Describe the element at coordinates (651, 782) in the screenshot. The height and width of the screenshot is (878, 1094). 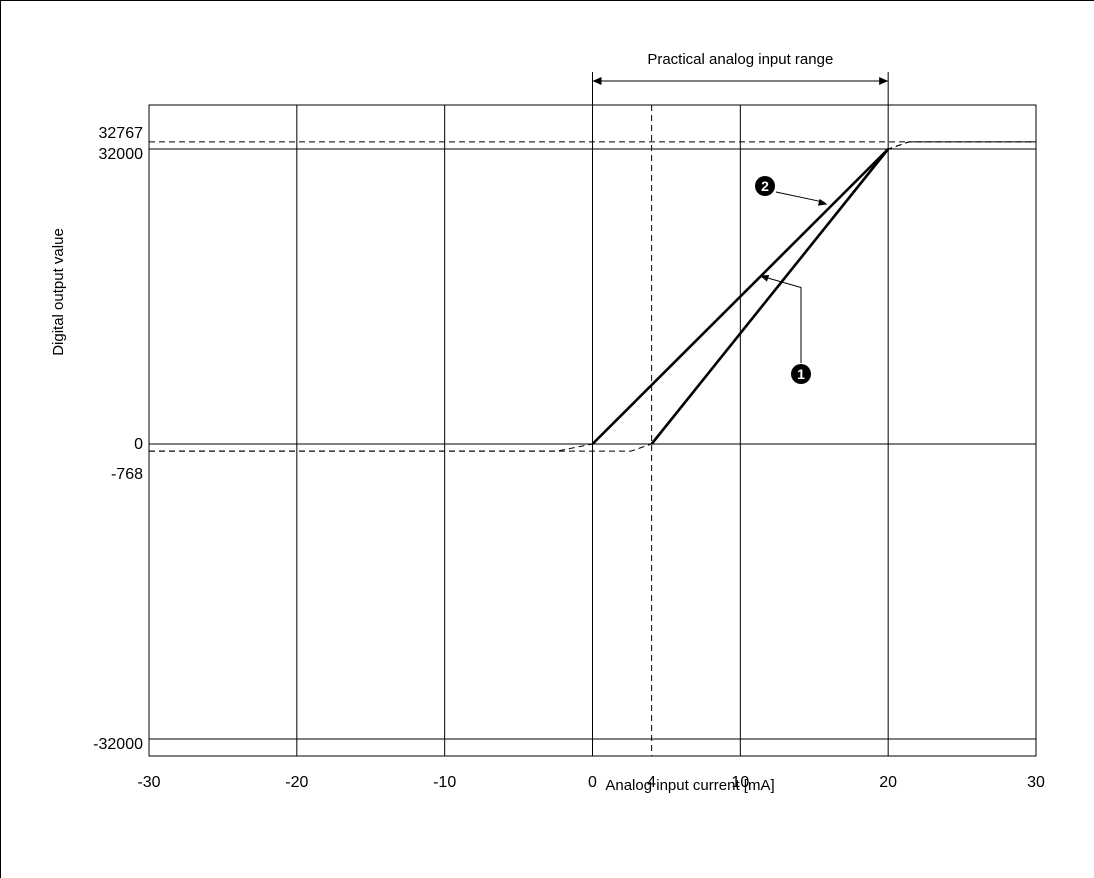
I see `x-tick-label: 4` at that location.